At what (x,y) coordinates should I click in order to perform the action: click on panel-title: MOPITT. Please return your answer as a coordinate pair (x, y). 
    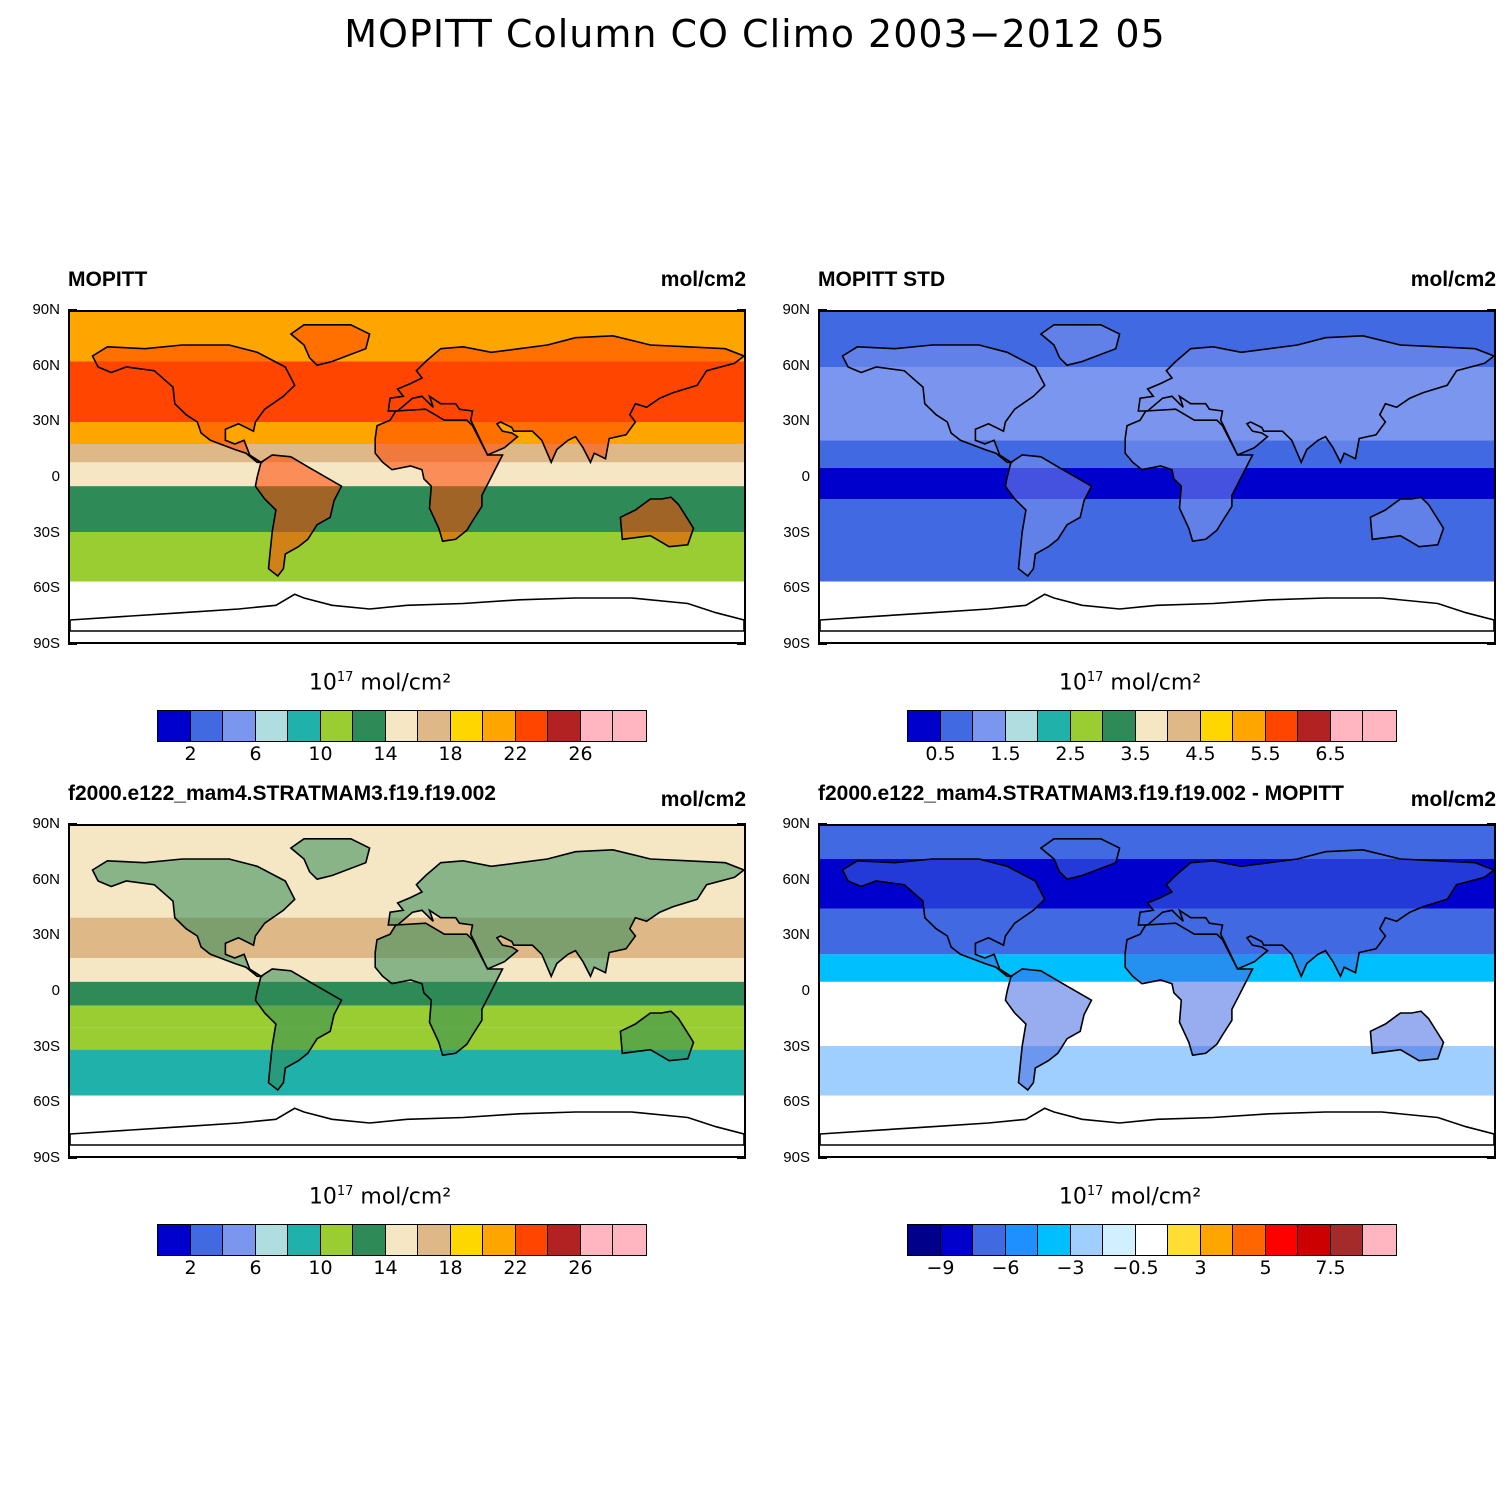
    Looking at the image, I should click on (108, 279).